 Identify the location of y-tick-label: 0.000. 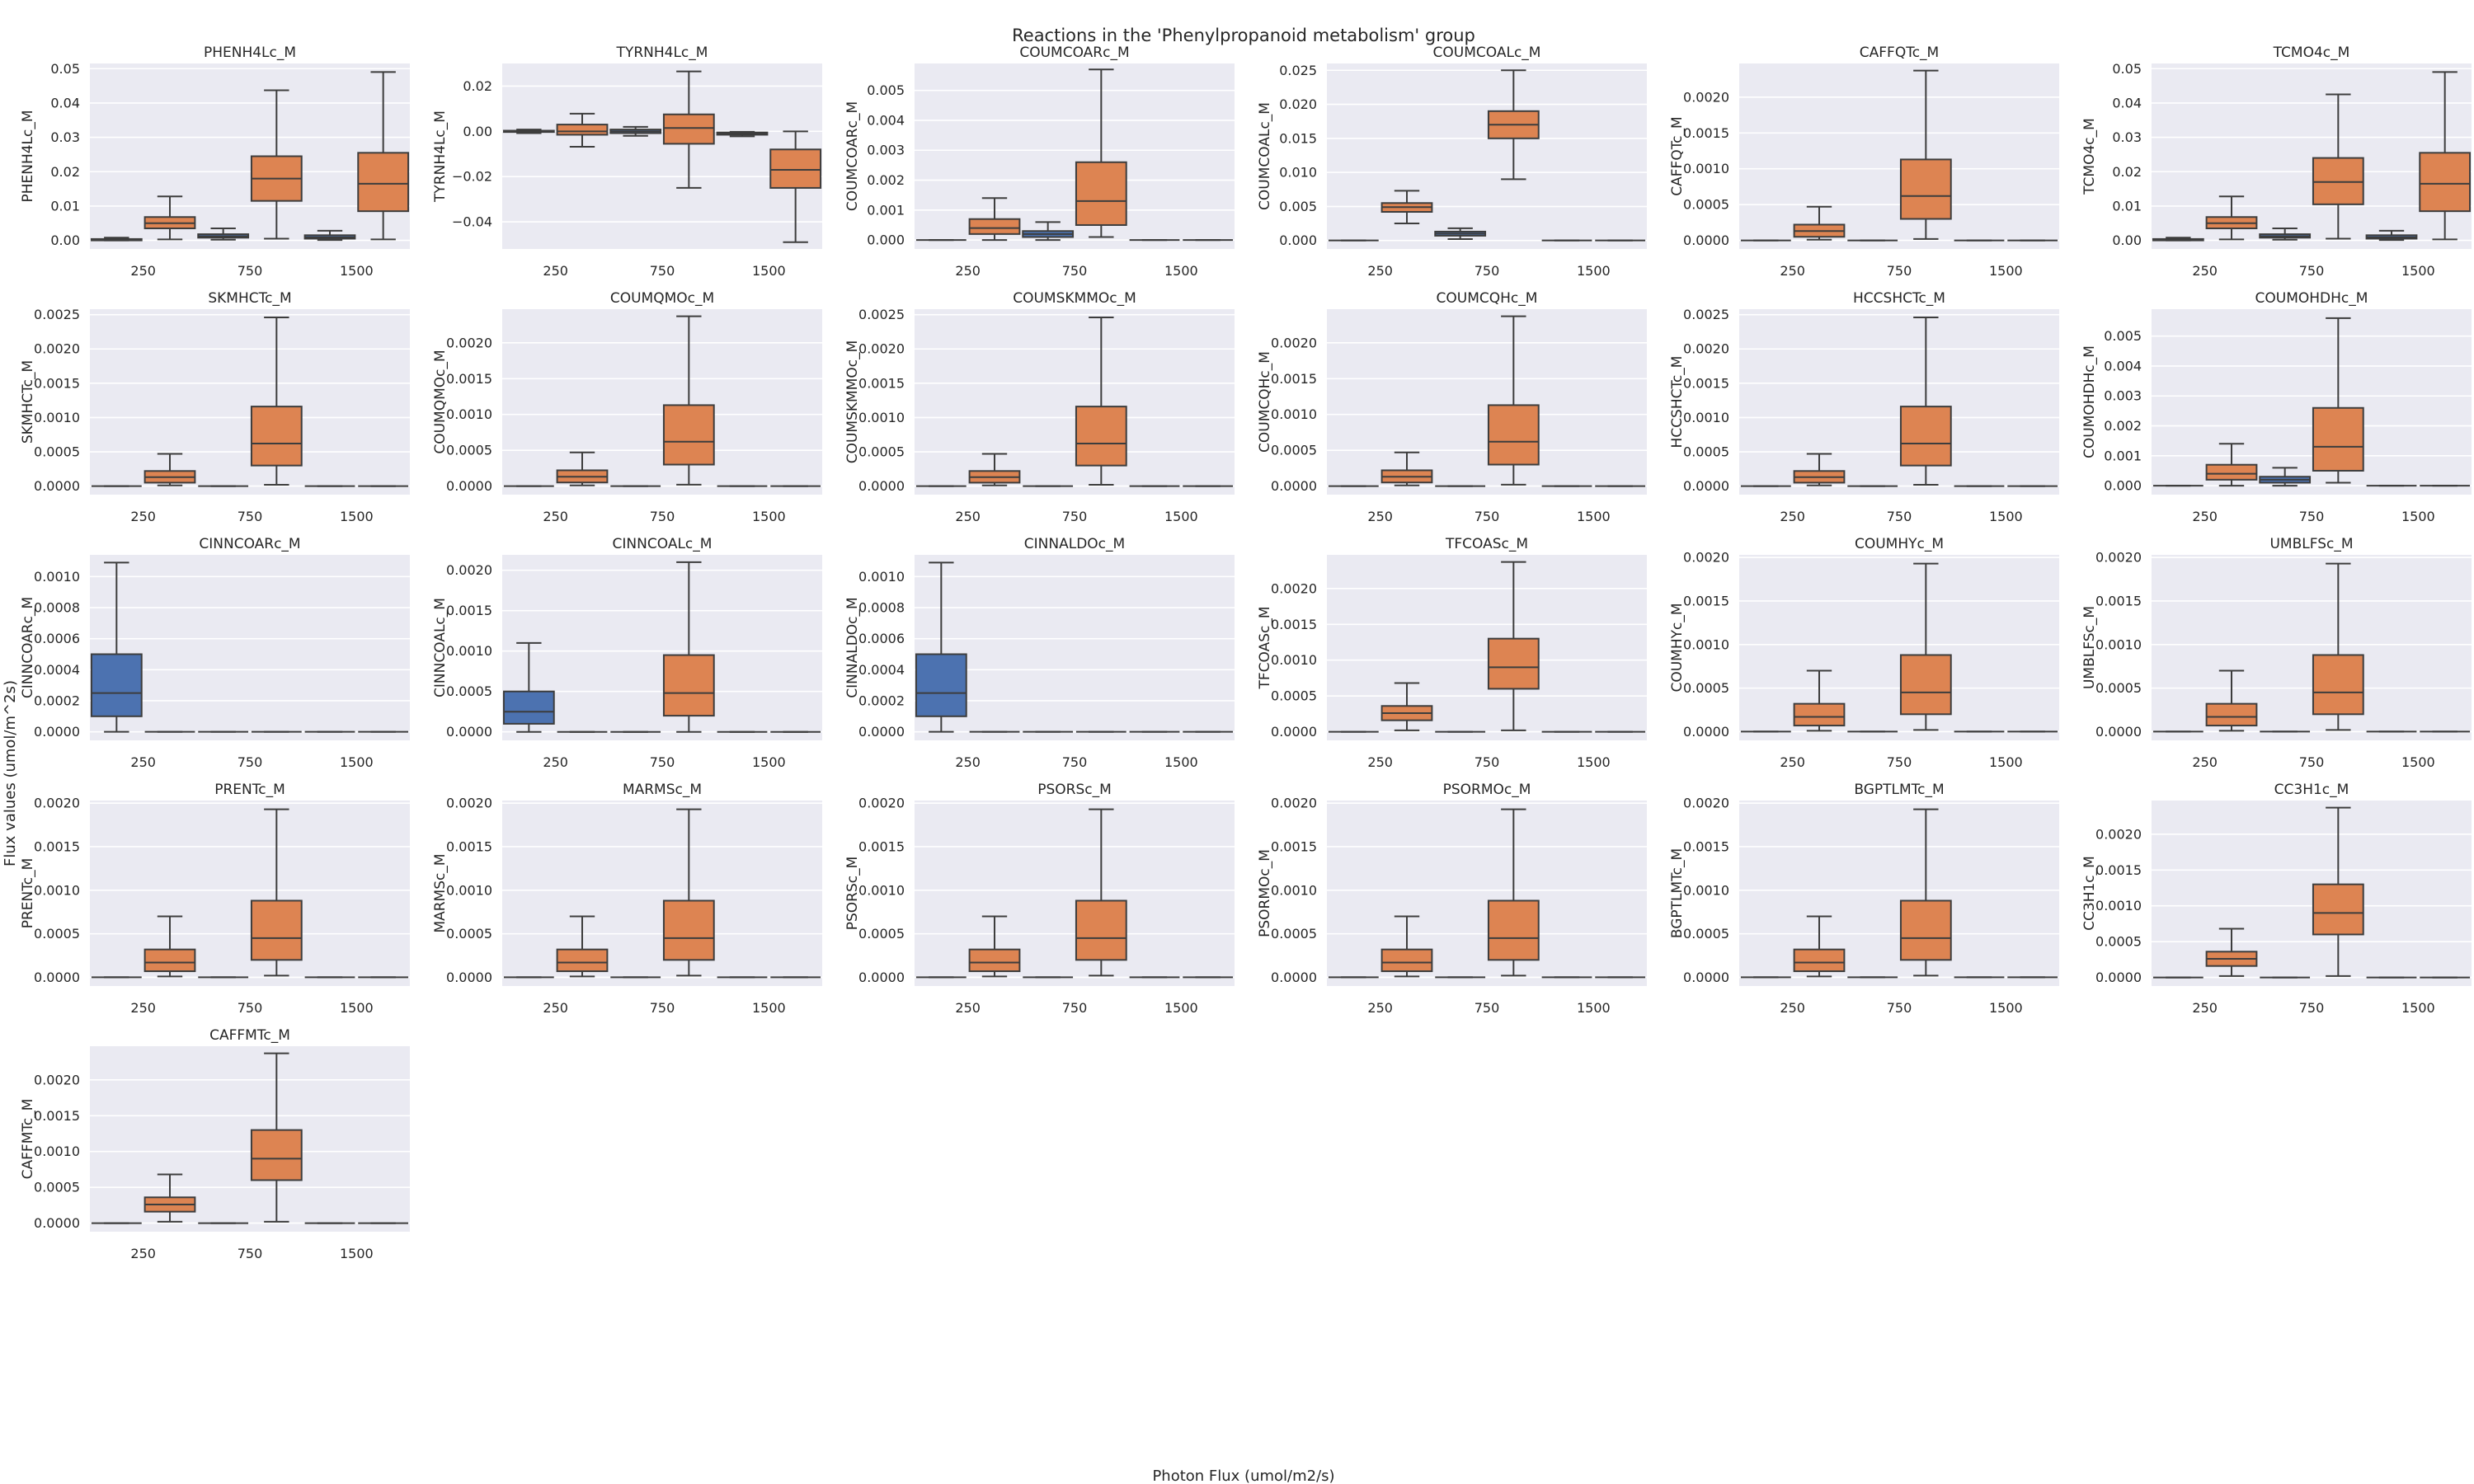
(1298, 240).